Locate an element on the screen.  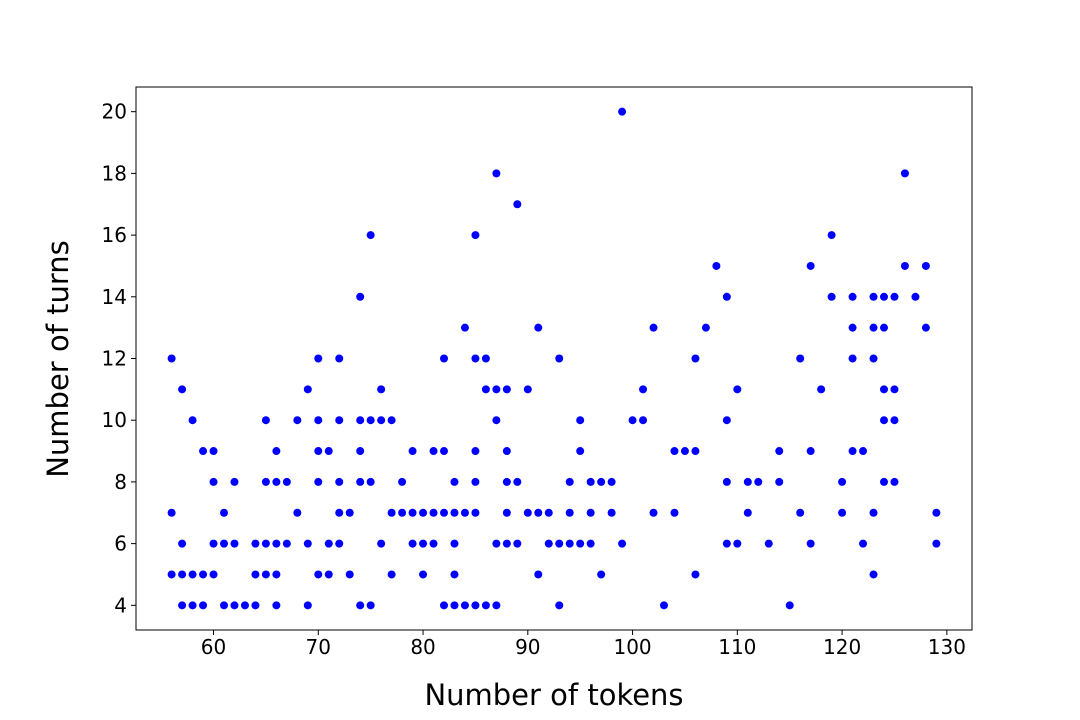
y-tick-label: 12 is located at coordinates (114, 359).